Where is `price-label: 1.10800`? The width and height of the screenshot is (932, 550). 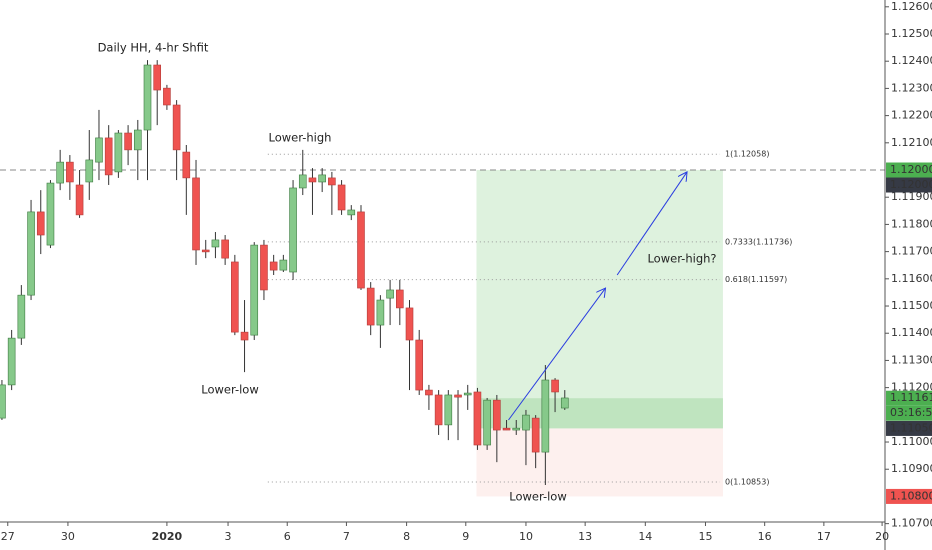 price-label: 1.10800 is located at coordinates (911, 495).